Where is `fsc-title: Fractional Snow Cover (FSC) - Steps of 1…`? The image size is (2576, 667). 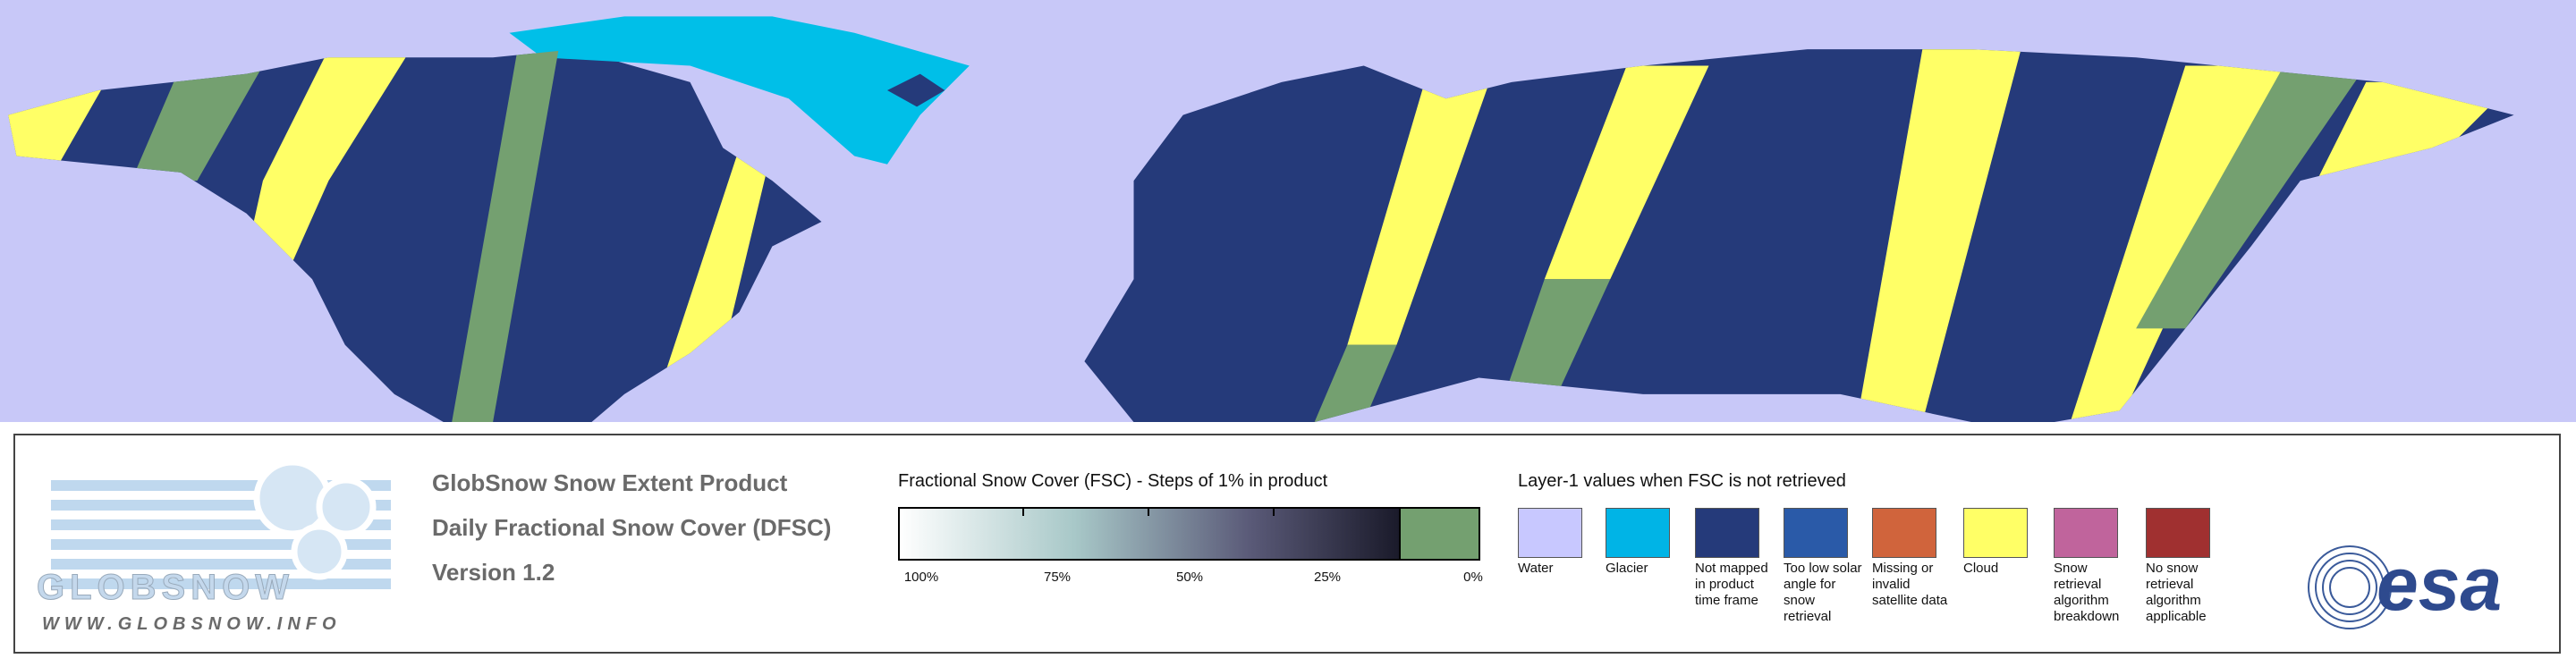 fsc-title: Fractional Snow Cover (FSC) - Steps of 1… is located at coordinates (1113, 481).